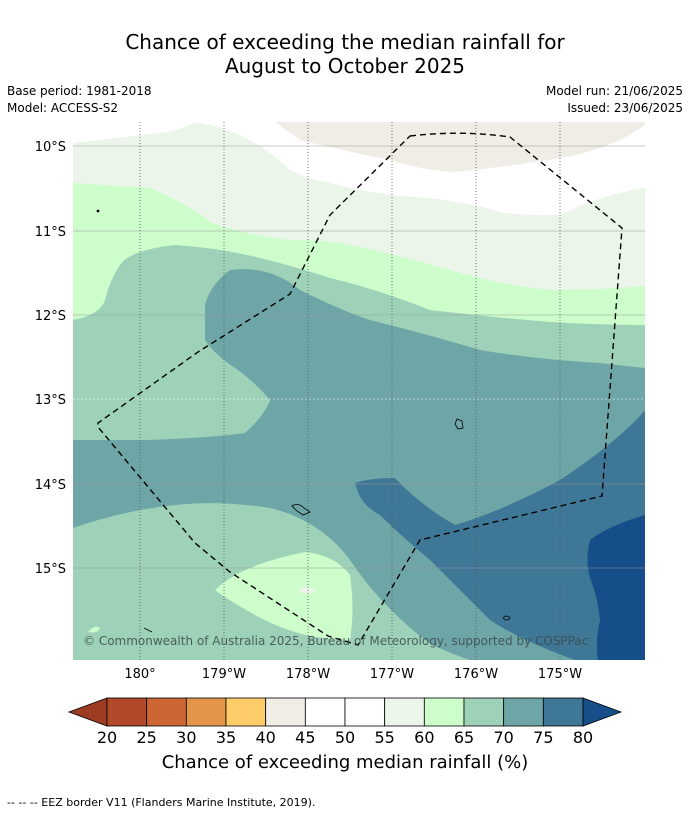 The image size is (690, 816). I want to click on lat-label-14s: 14°S, so click(50, 485).